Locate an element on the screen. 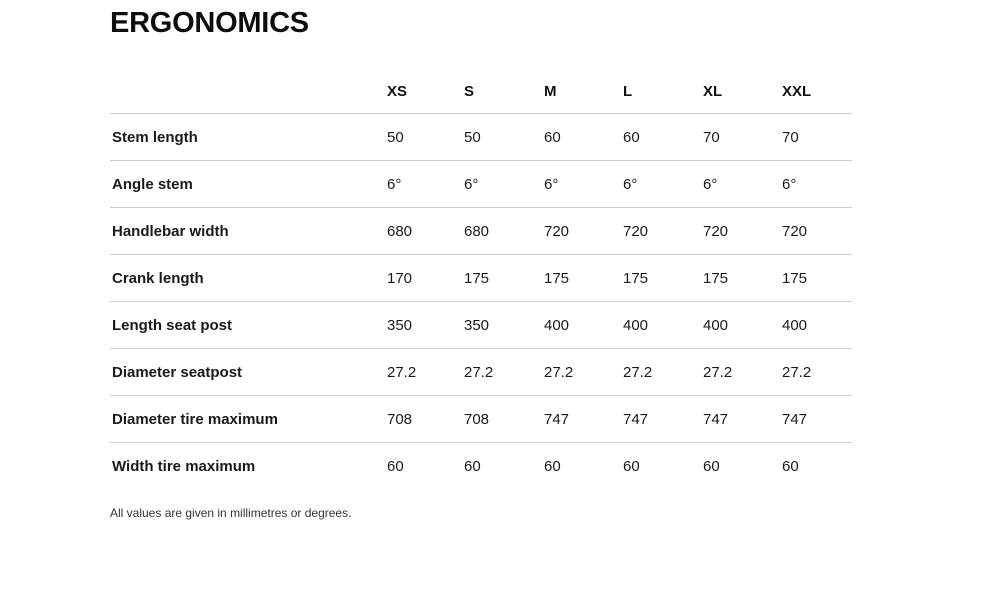 Image resolution: width=1000 pixels, height=608 pixels. table-row-width-tire-maximum: Width tire maximum 60 60 60 60 60 60 is located at coordinates (481, 466).